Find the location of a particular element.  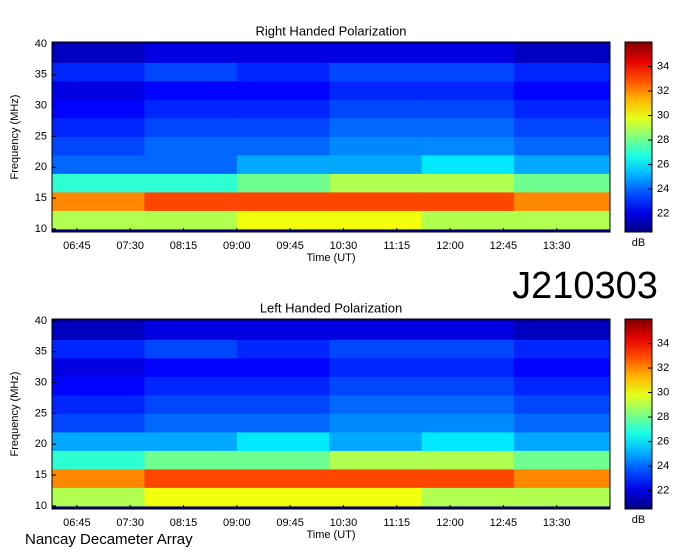

x-tick-label: 12:45 is located at coordinates (504, 523).